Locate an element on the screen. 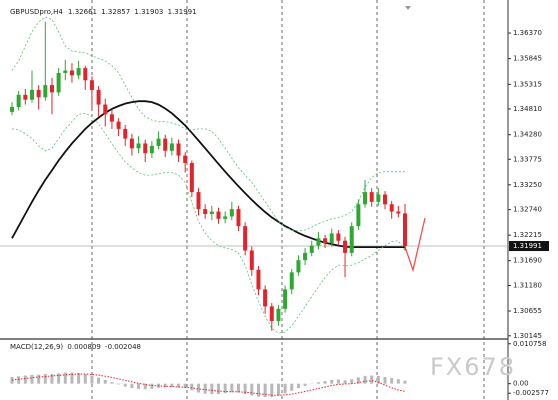  header-low: 1.31903 is located at coordinates (148, 12).